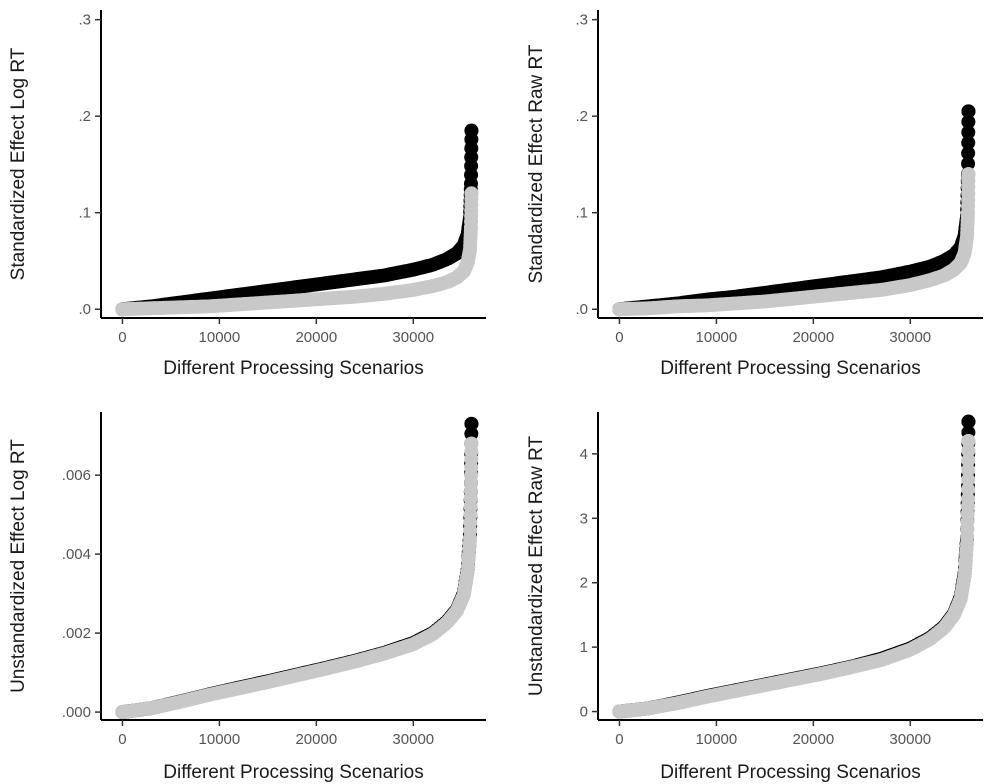  I want to click on y-tick-label: .006, so click(76, 475).